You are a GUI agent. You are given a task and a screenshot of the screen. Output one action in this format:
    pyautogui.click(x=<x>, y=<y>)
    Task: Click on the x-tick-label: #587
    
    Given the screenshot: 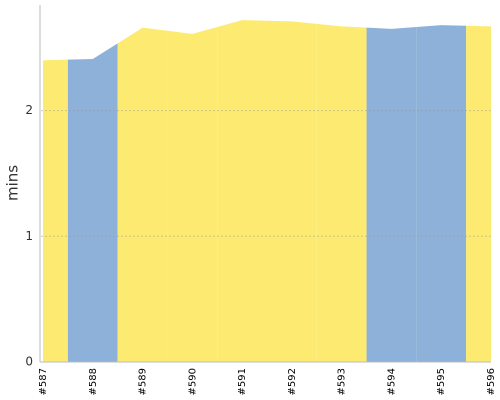 What is the action you would take?
    pyautogui.click(x=43, y=381)
    